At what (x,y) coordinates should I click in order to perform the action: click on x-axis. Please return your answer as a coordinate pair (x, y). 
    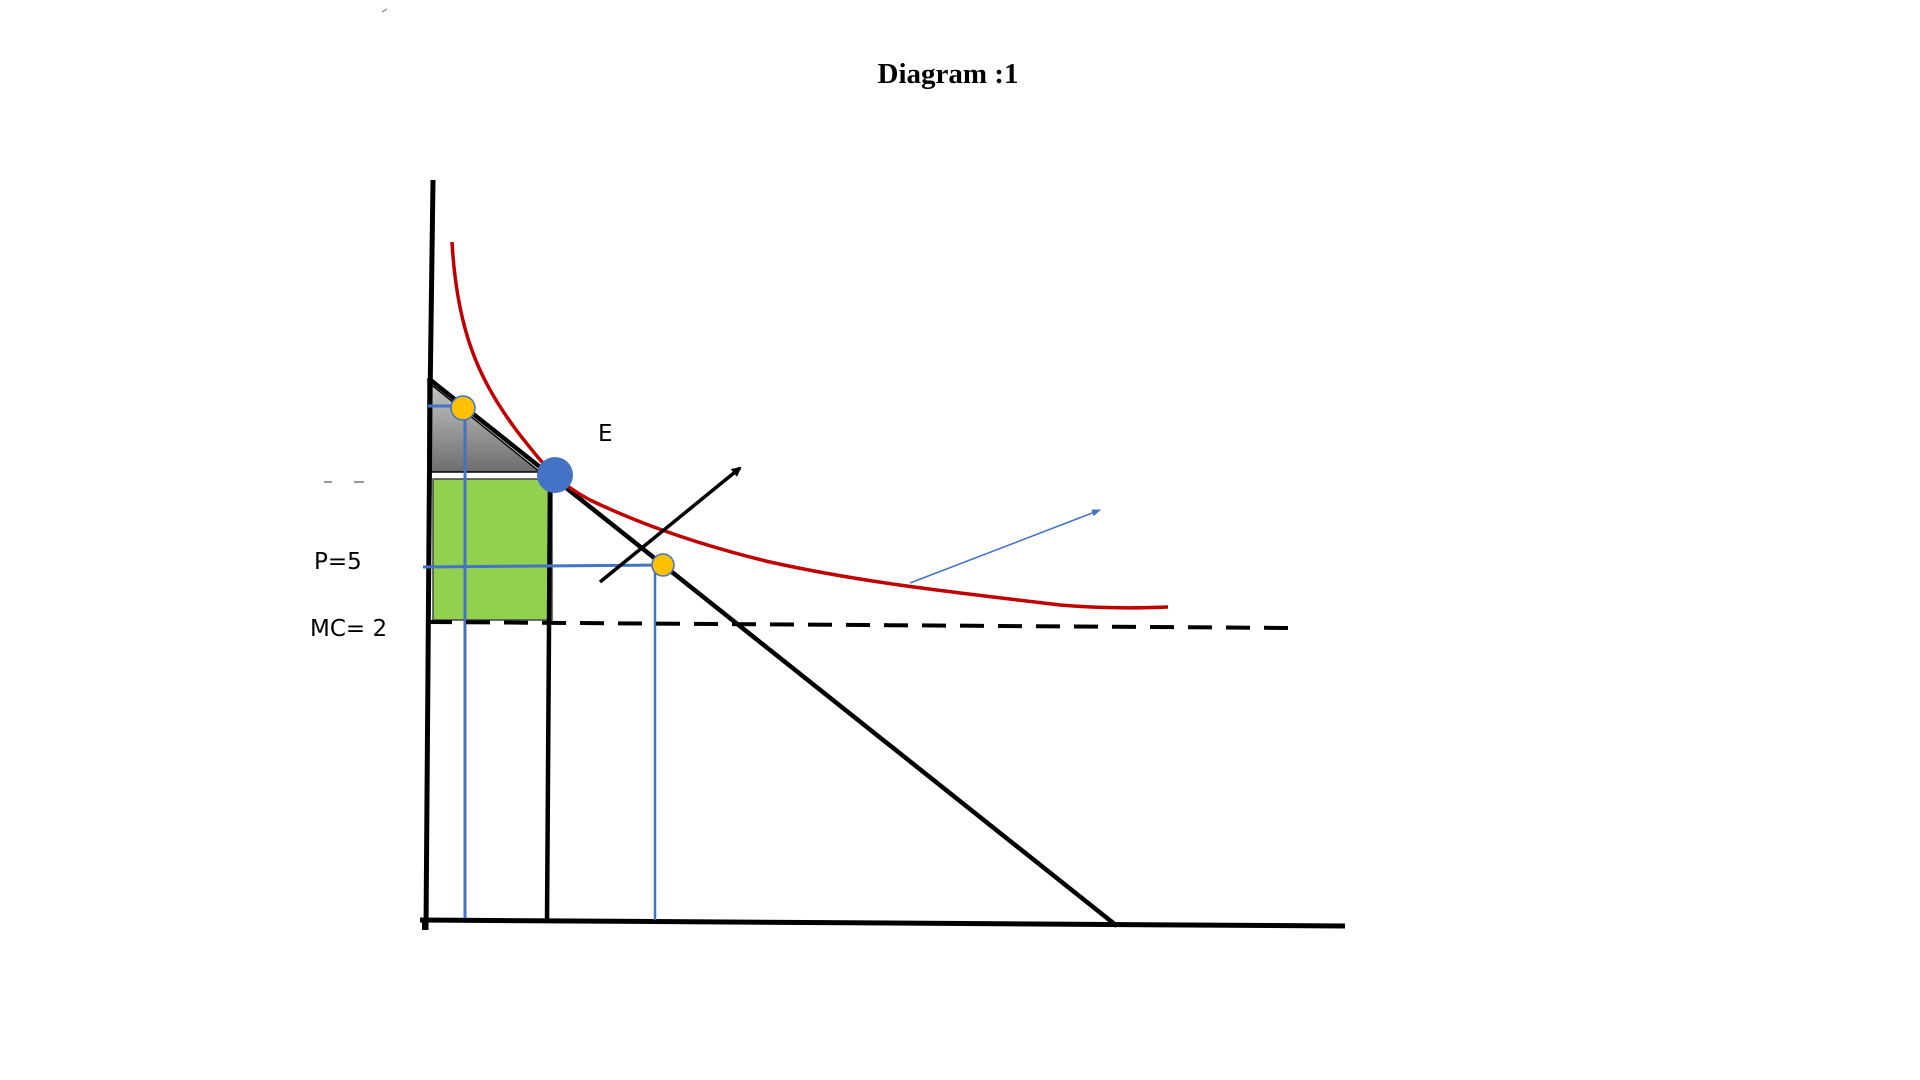
    Looking at the image, I should click on (882, 923).